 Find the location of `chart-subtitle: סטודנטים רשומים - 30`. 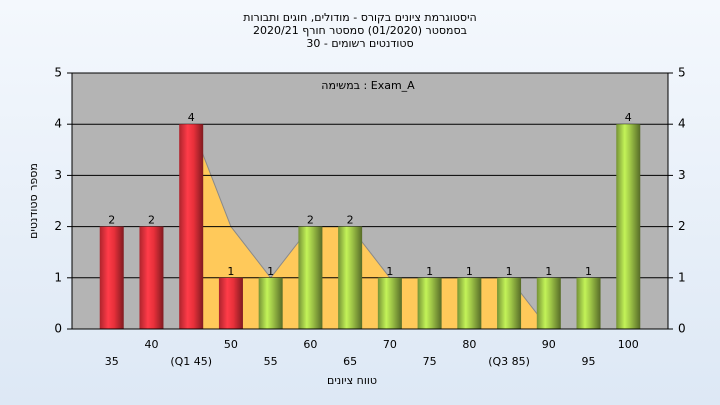

chart-subtitle: סטודנטים רשומים - 30 is located at coordinates (359, 43).